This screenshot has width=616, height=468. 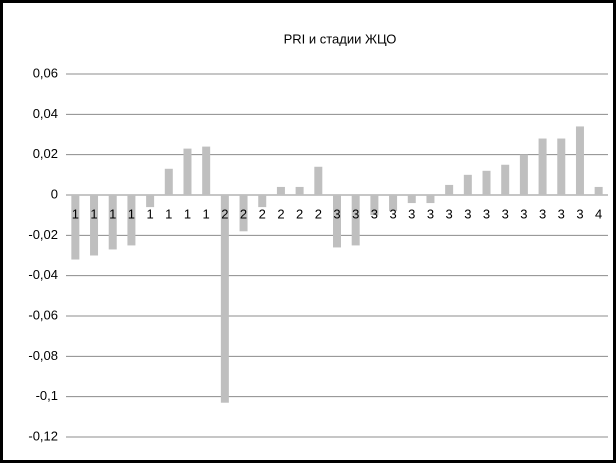 I want to click on y-tick-label: 0,04, so click(x=45, y=113).